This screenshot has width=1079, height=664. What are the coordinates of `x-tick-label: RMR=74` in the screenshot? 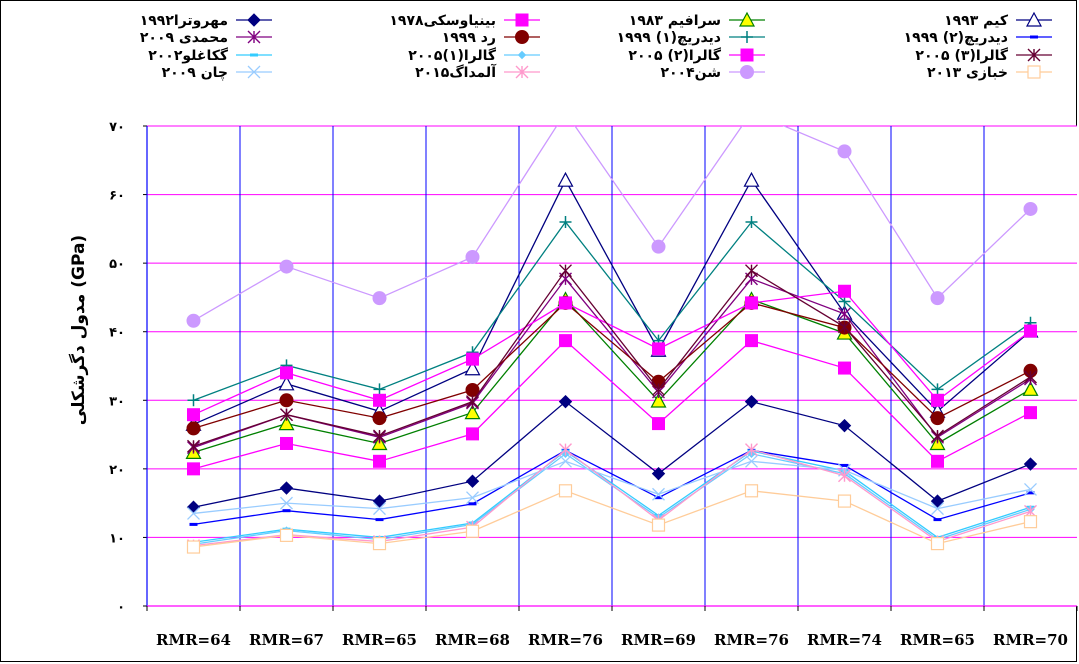 It's located at (844, 640).